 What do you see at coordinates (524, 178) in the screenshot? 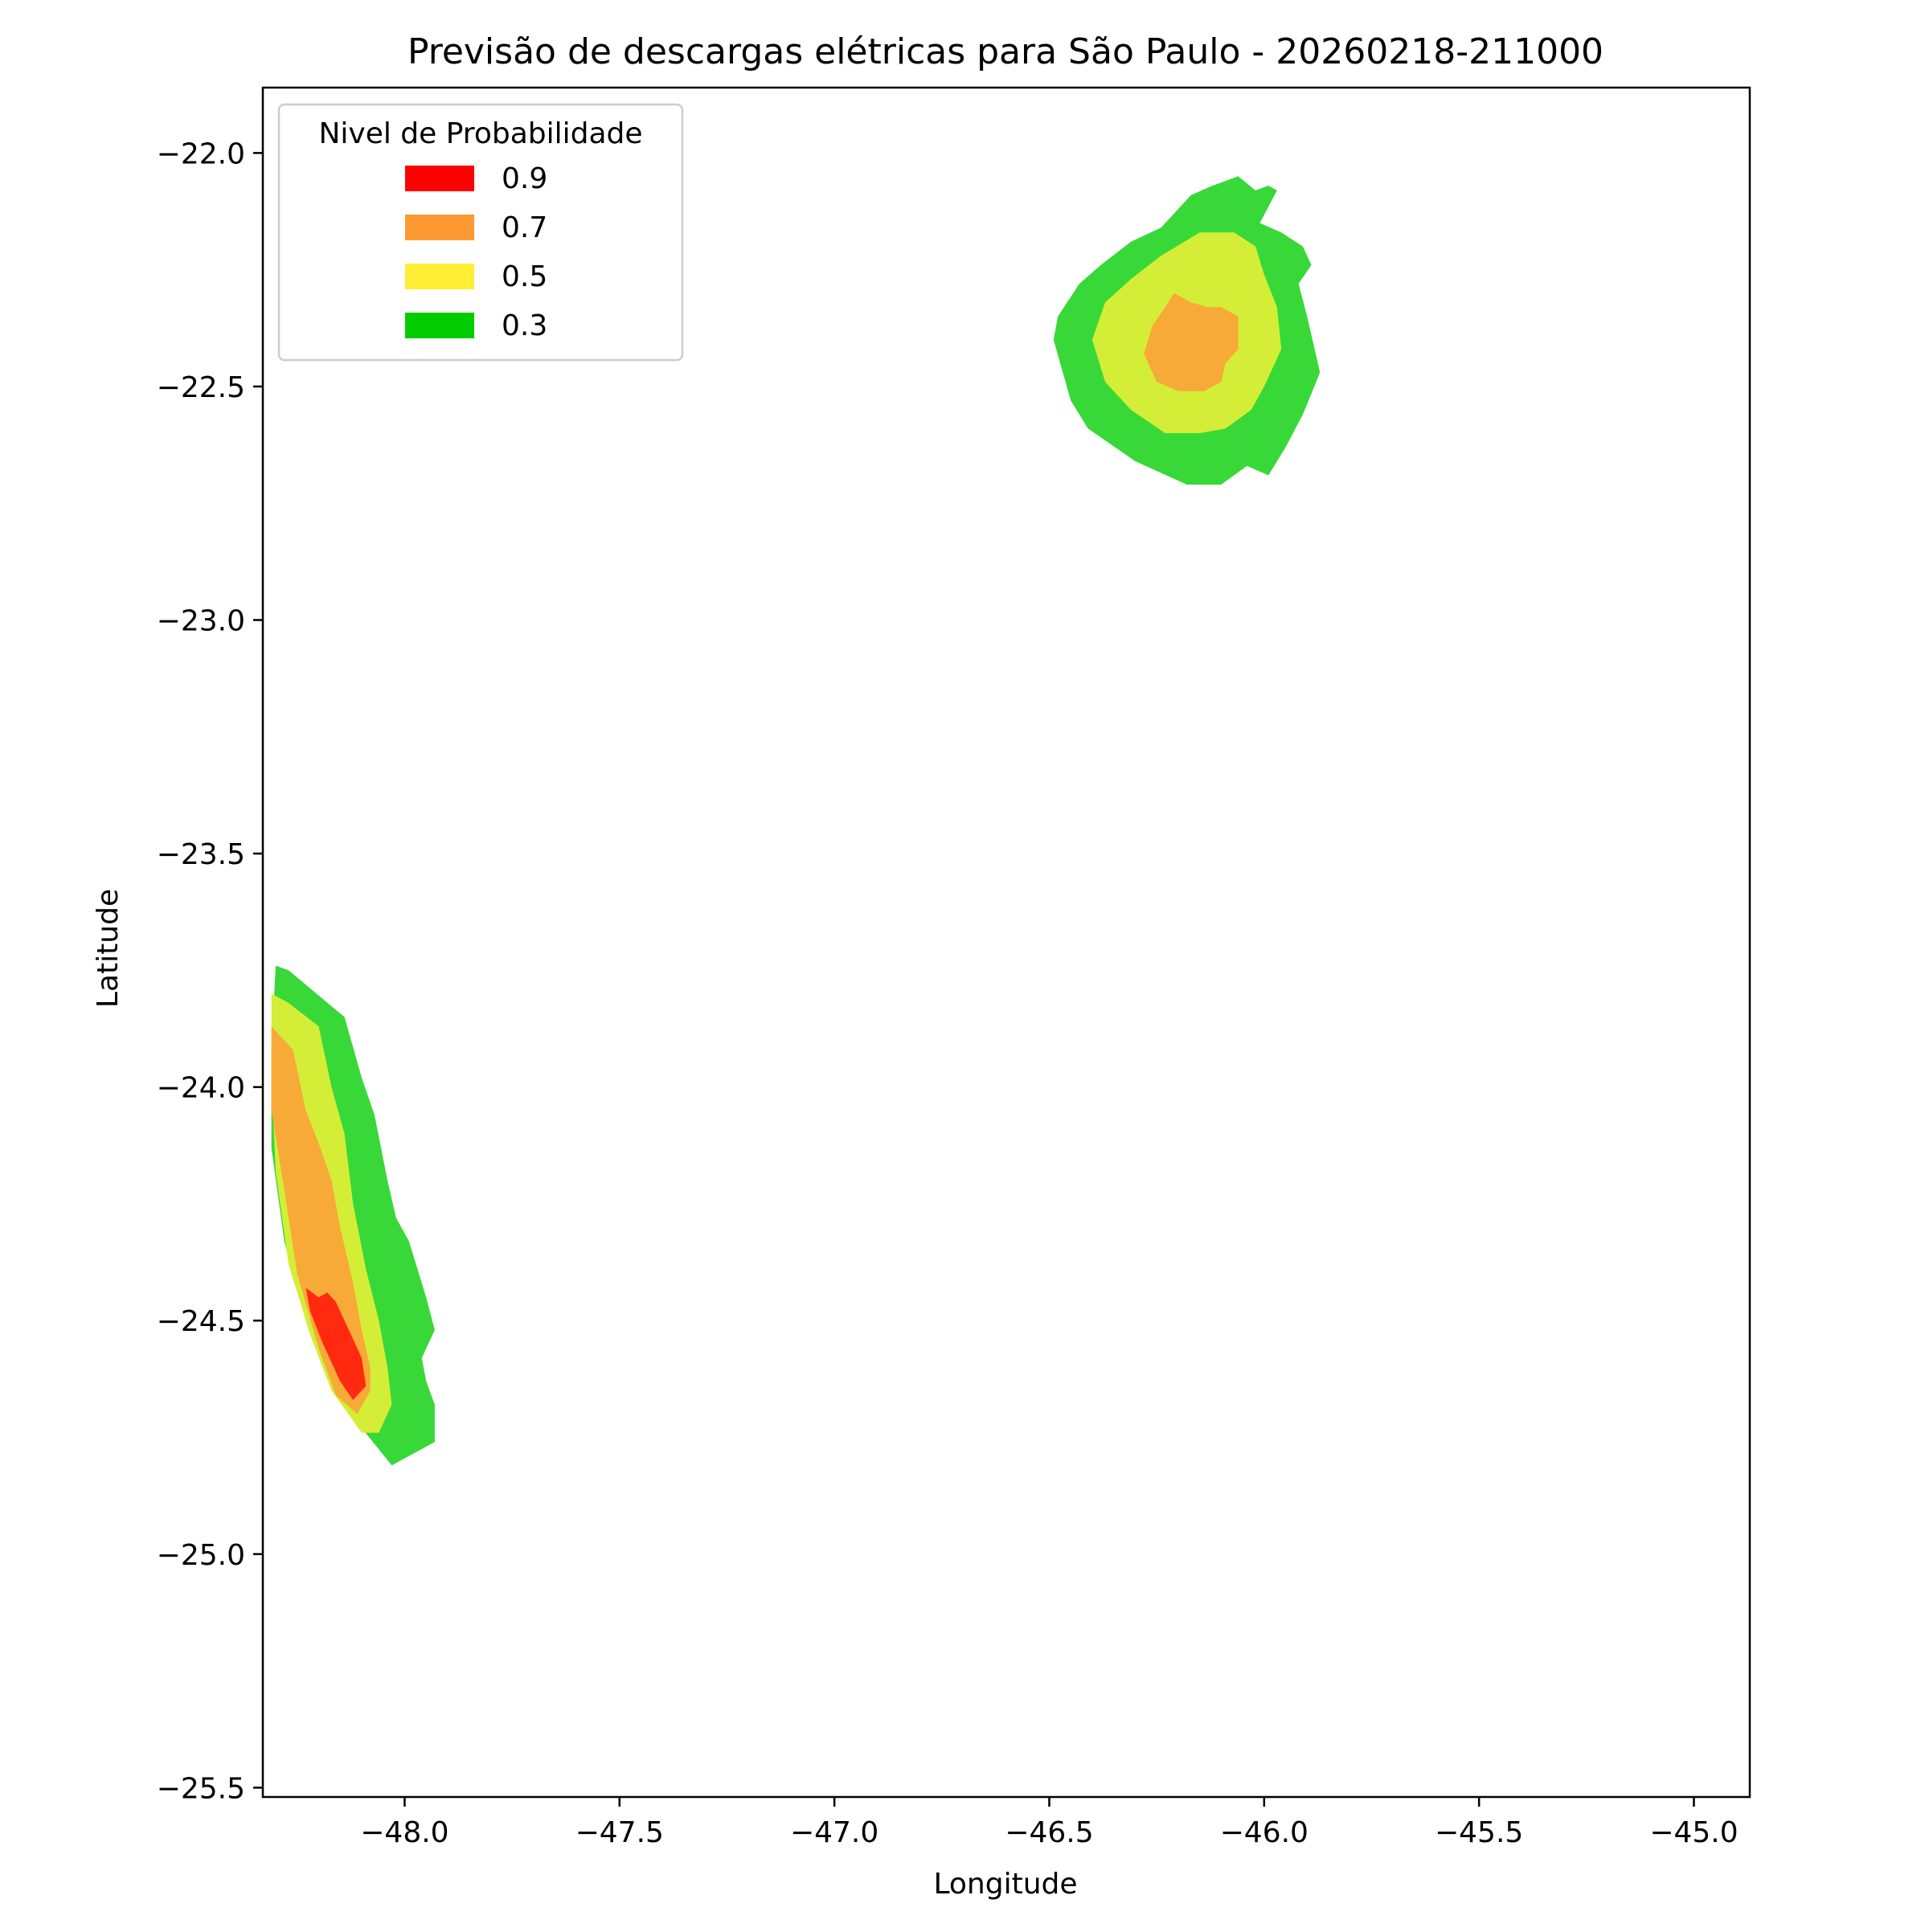
I see `legend-label: 0.9` at bounding box center [524, 178].